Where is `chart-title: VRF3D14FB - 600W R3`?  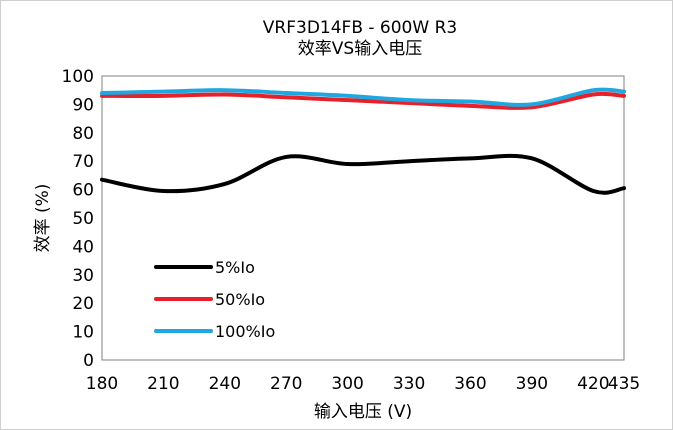 chart-title: VRF3D14FB - 600W R3 is located at coordinates (360, 28).